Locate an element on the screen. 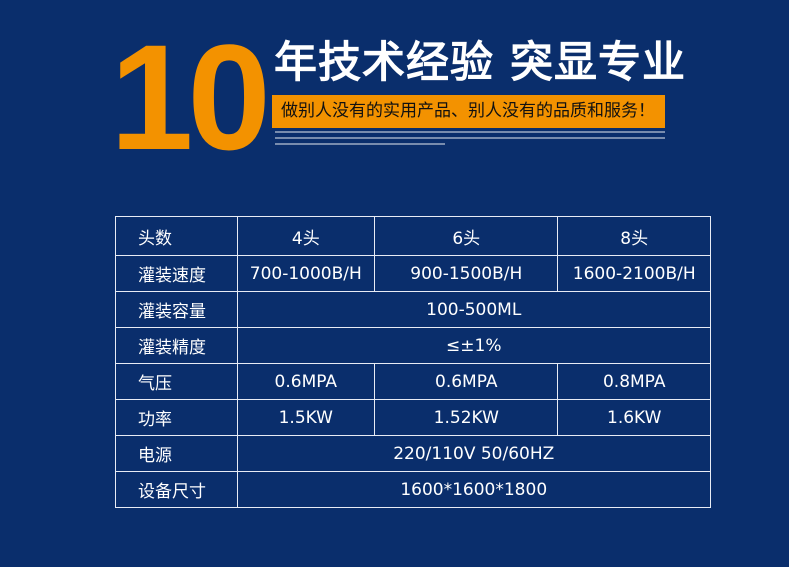  table-row: 灌装容量 100-500ML is located at coordinates (413, 309).